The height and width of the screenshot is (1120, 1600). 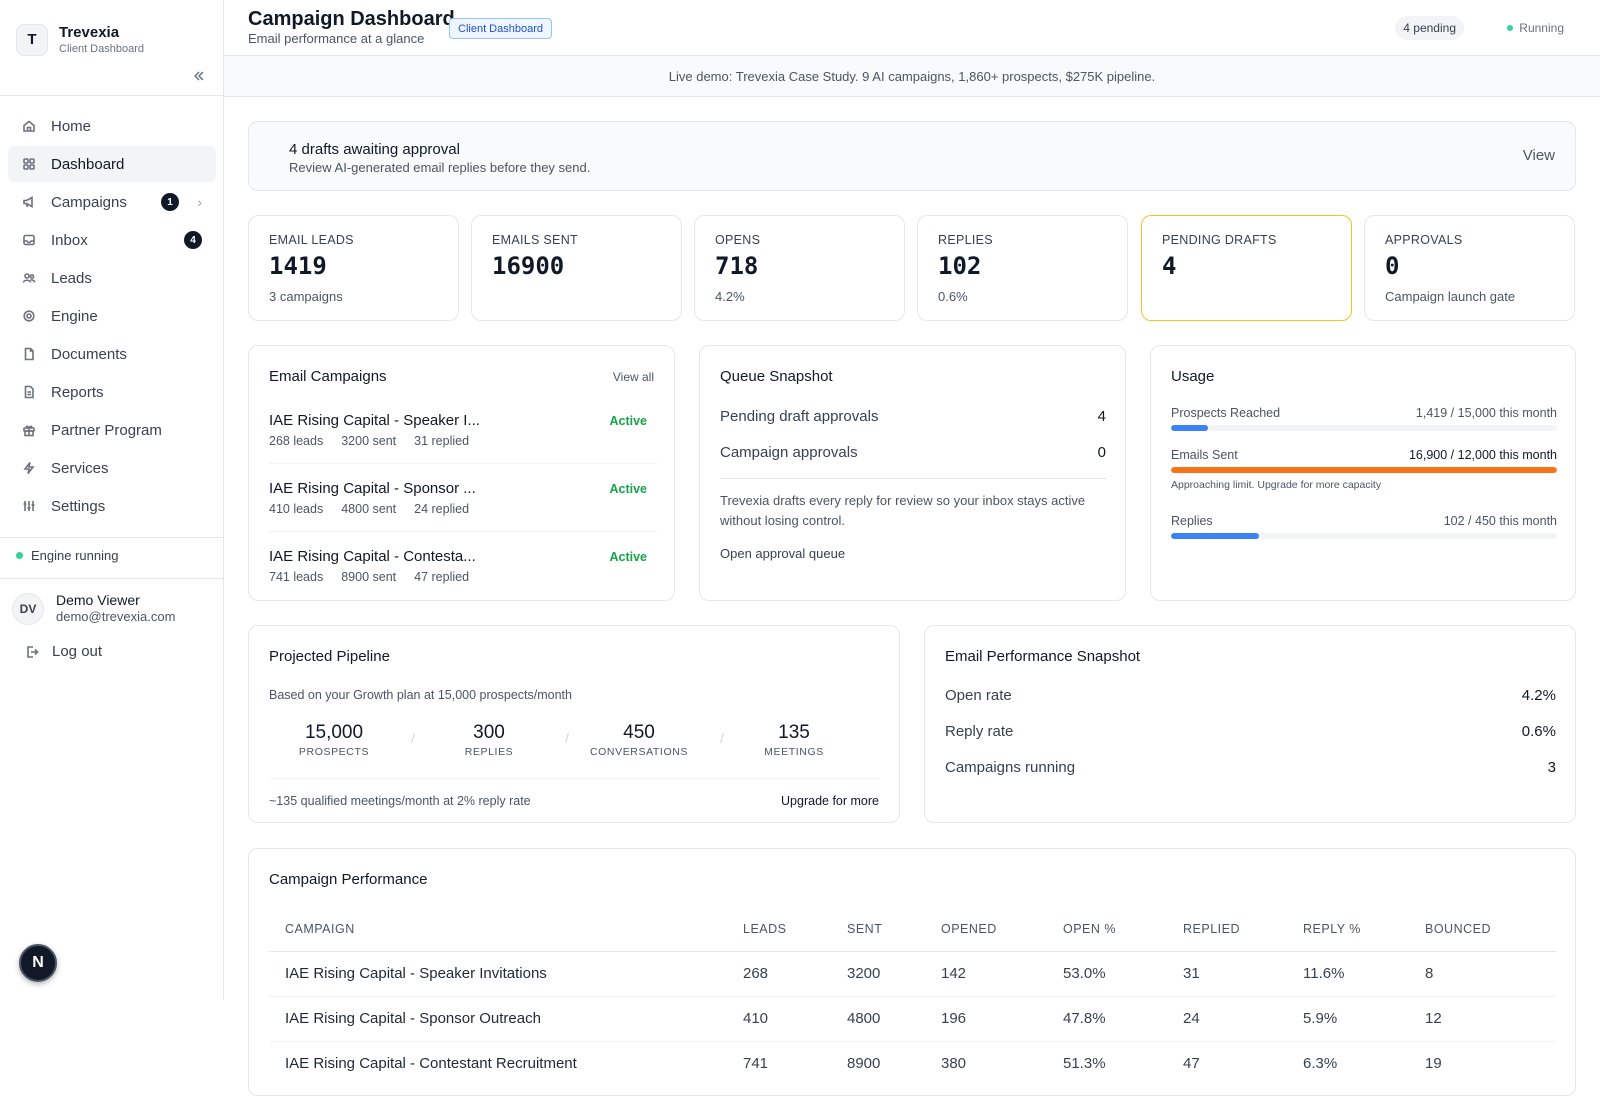 I want to click on sidebar-item-campaigns: Campaigns 1 ›, so click(x=112, y=202).